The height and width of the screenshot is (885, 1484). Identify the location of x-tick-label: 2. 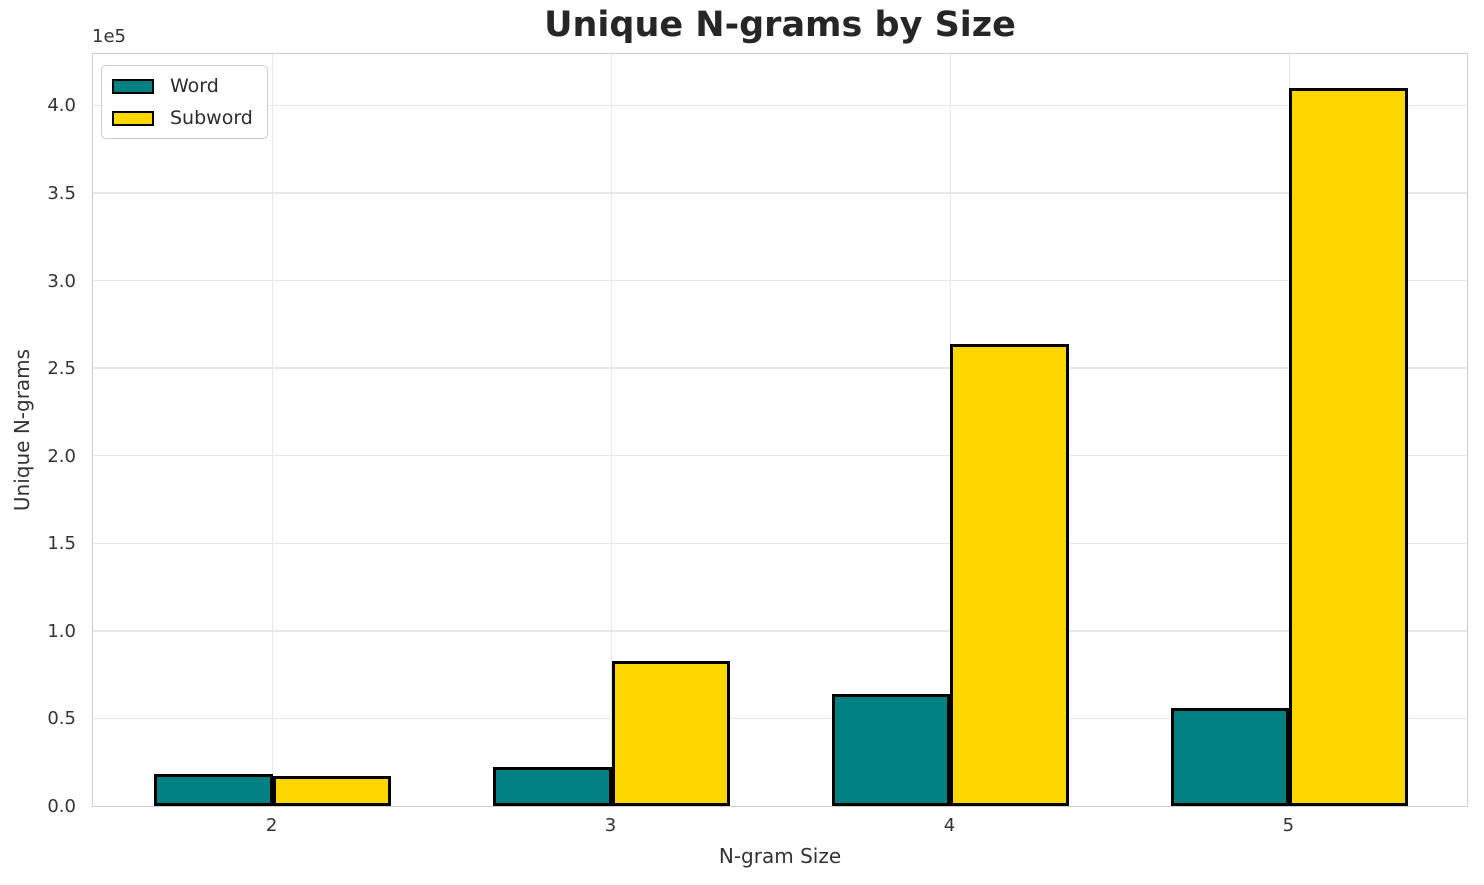
(271, 825).